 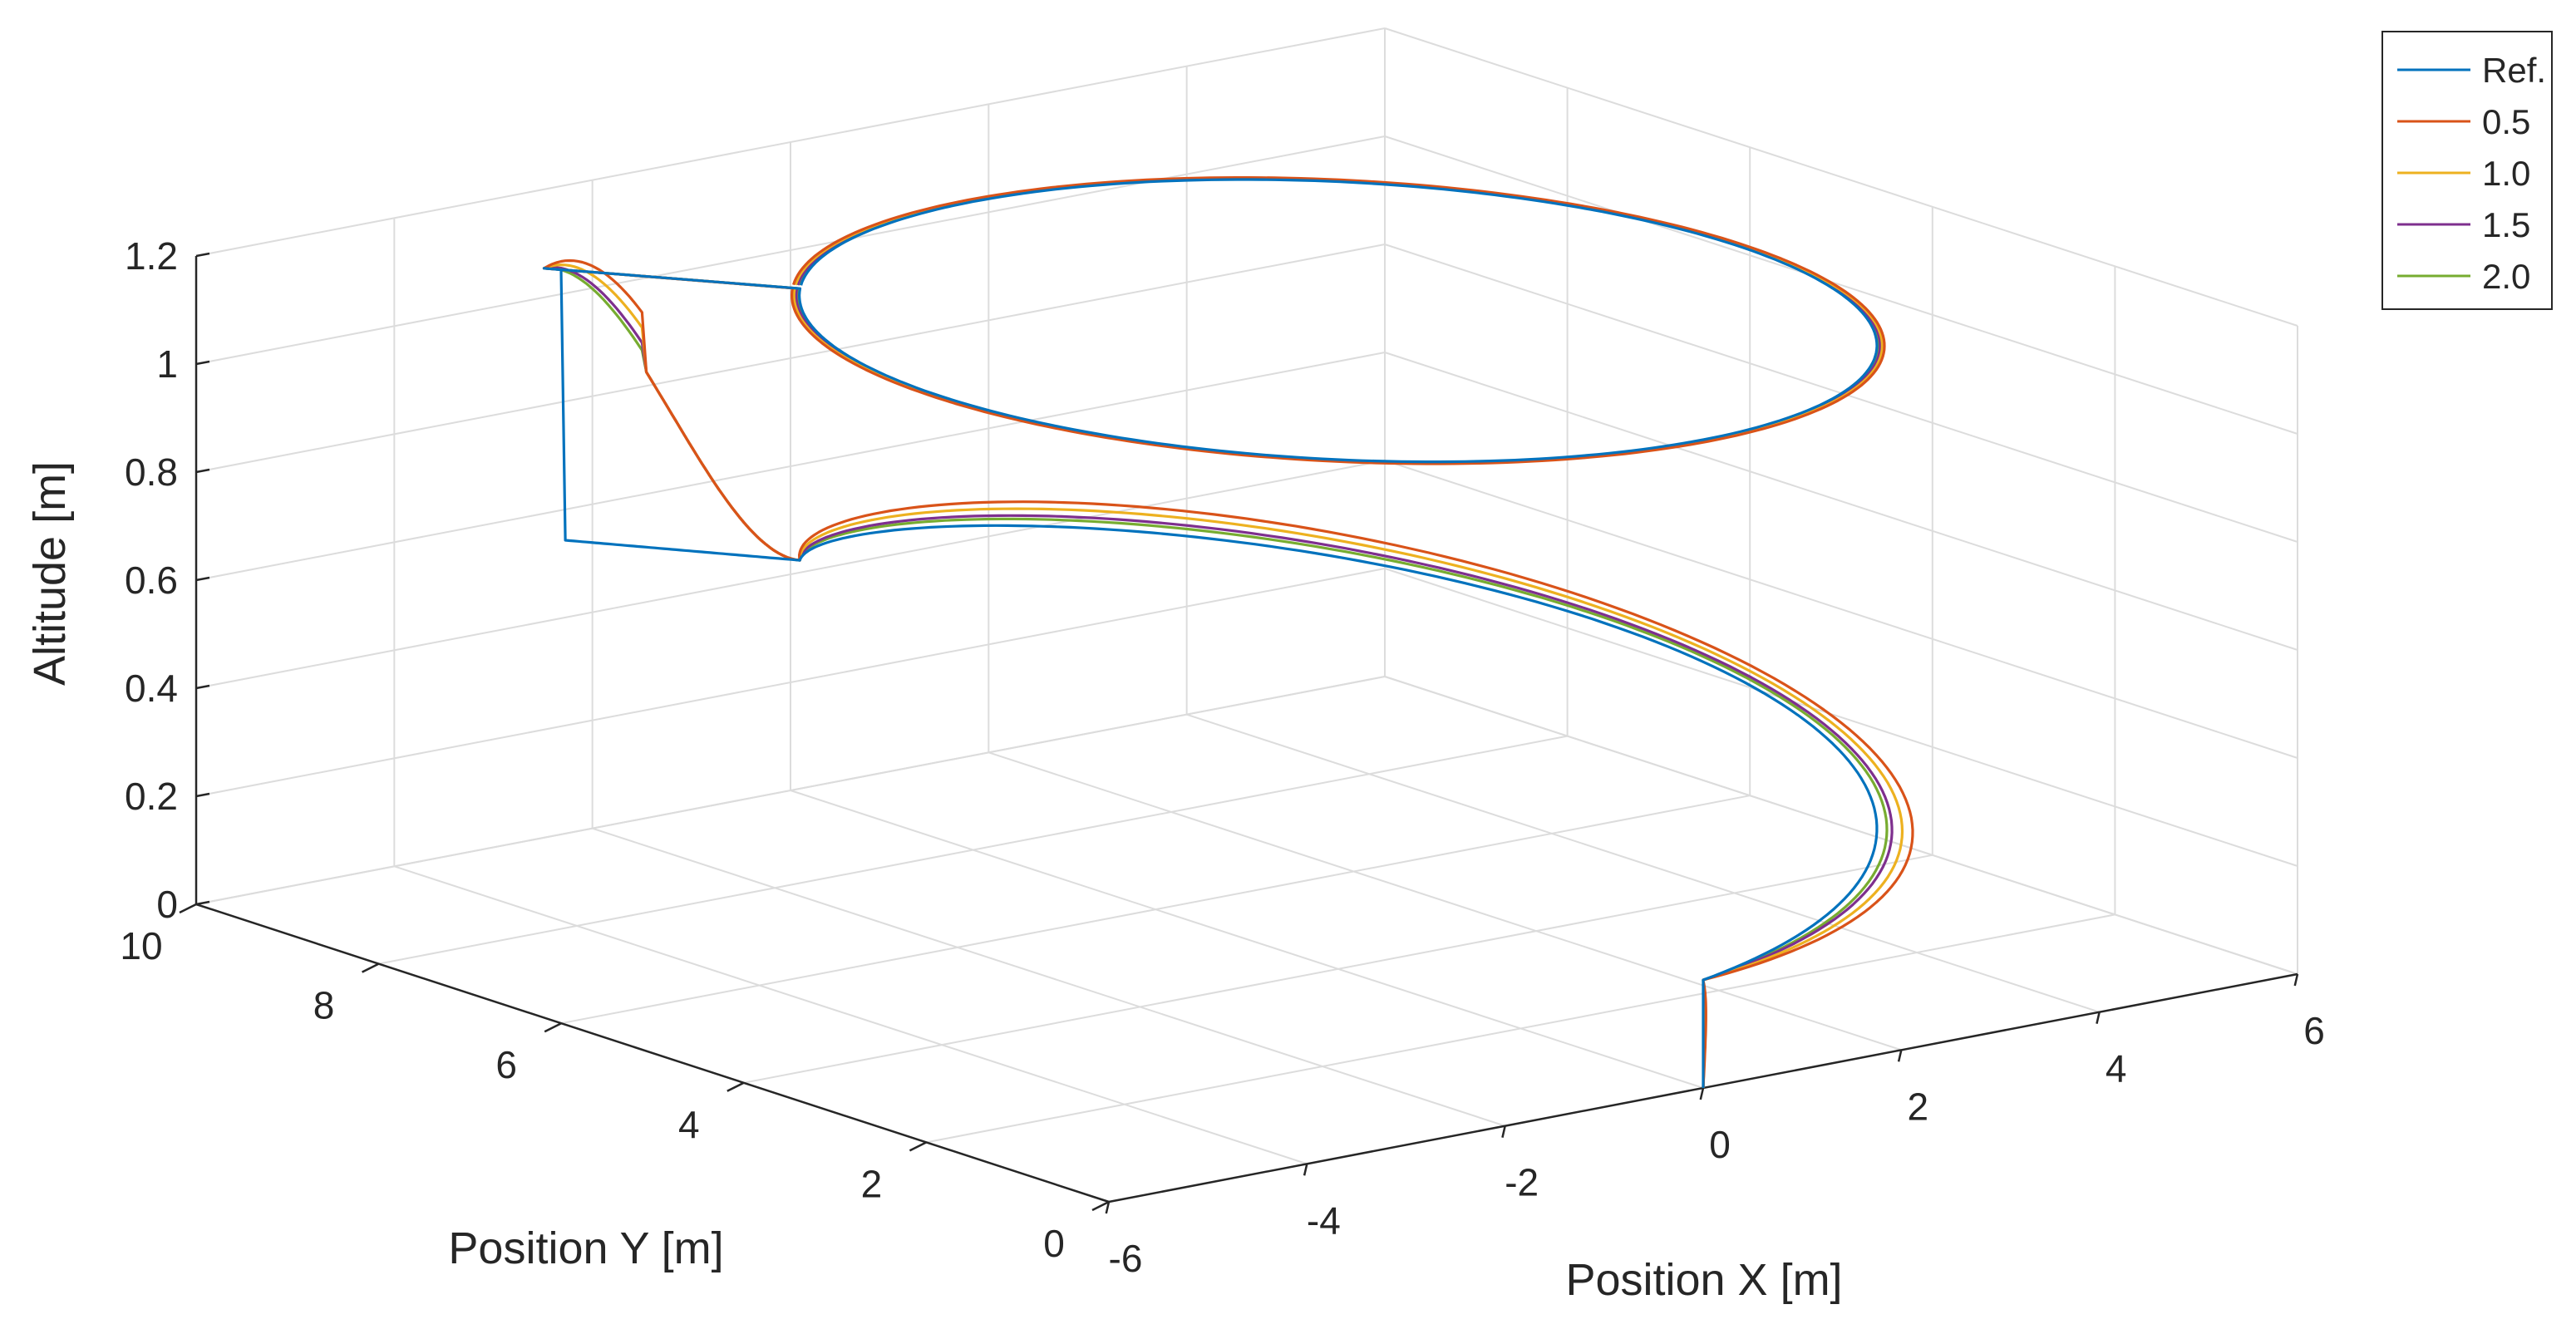 I want to click on legend: Ref. 0.5 1.0 1.5 2.0, so click(x=2467, y=171).